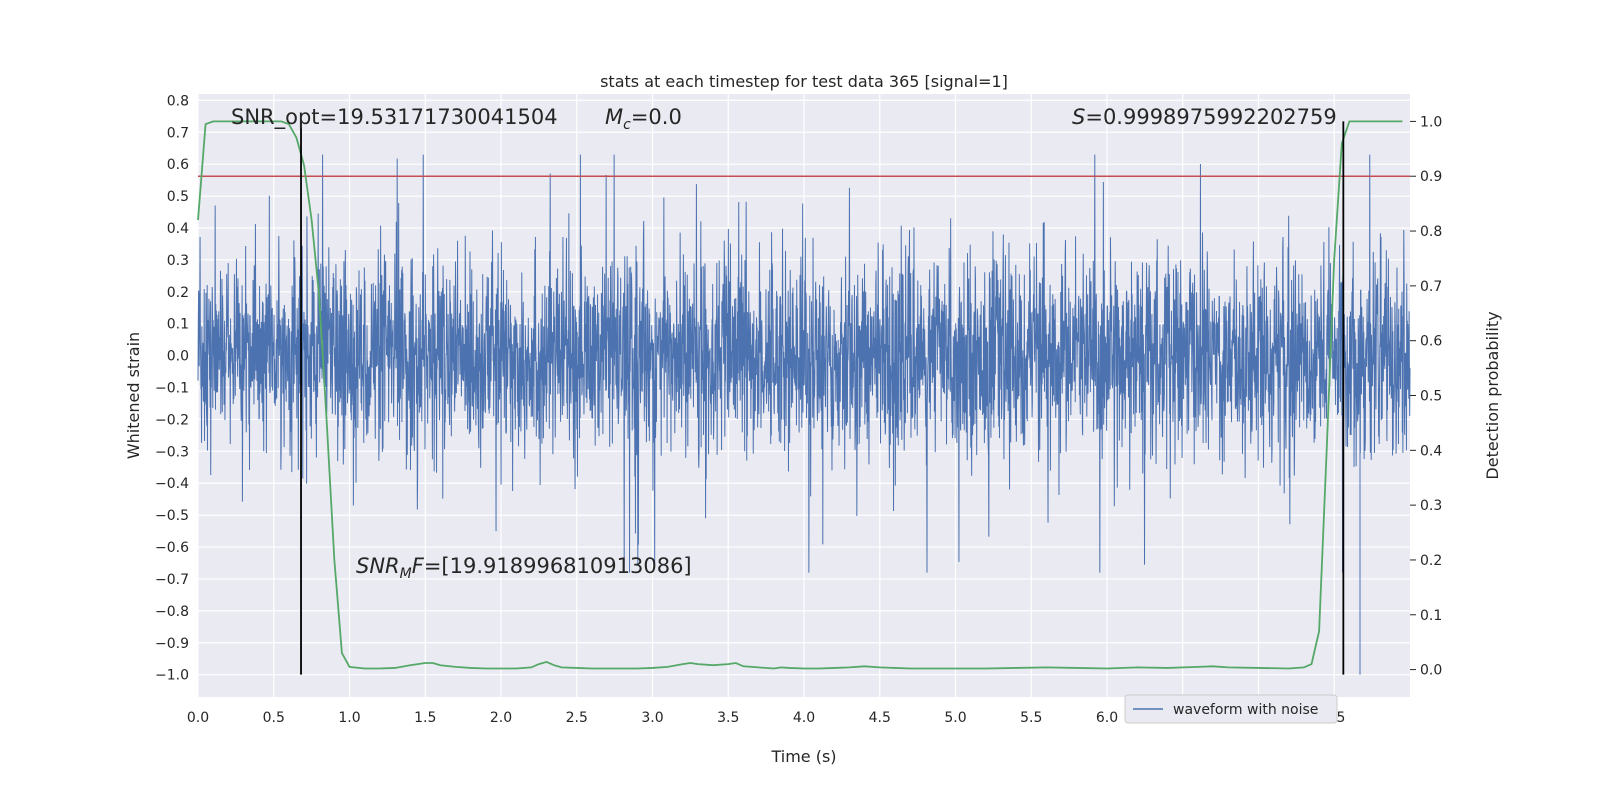 The image size is (1600, 800). Describe the element at coordinates (1031, 718) in the screenshot. I see `x-tick-label: 5.5` at that location.